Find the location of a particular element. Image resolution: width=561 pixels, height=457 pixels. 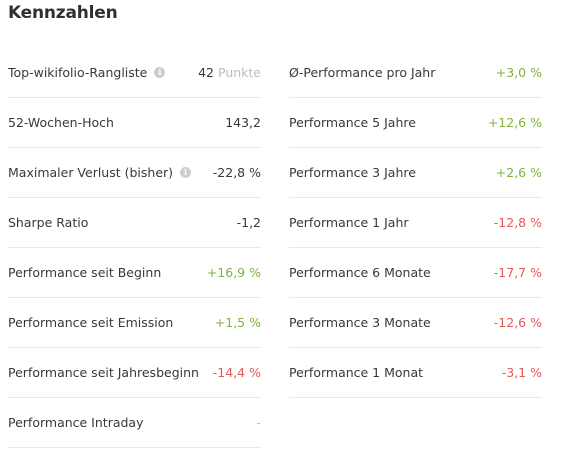

kpi-row-perf-3-jahre: Performance 3 Jahre +2,6 % is located at coordinates (415, 173).